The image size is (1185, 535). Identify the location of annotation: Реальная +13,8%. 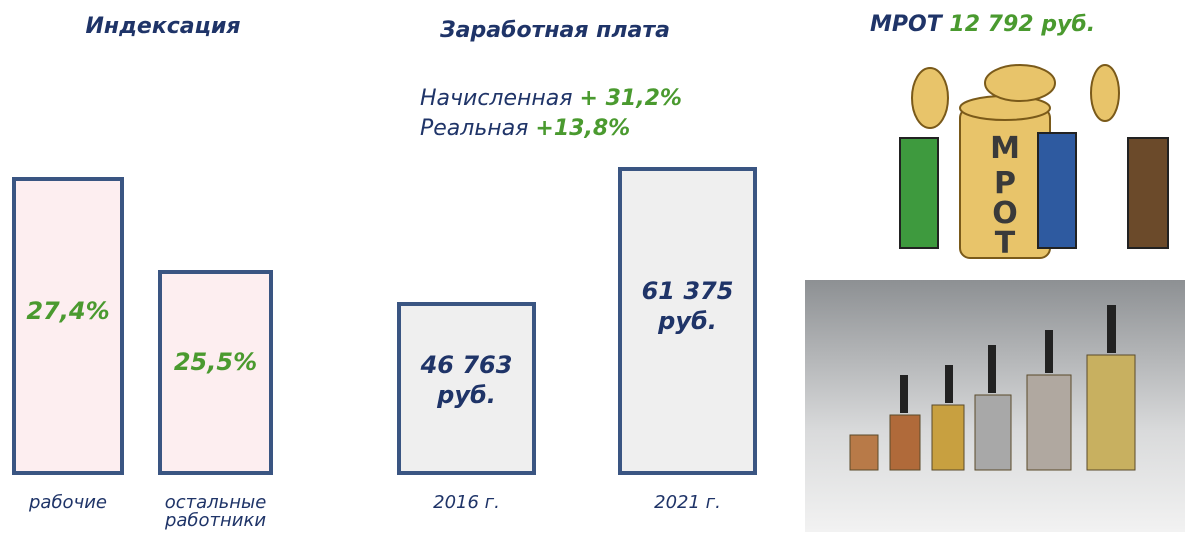
(525, 128).